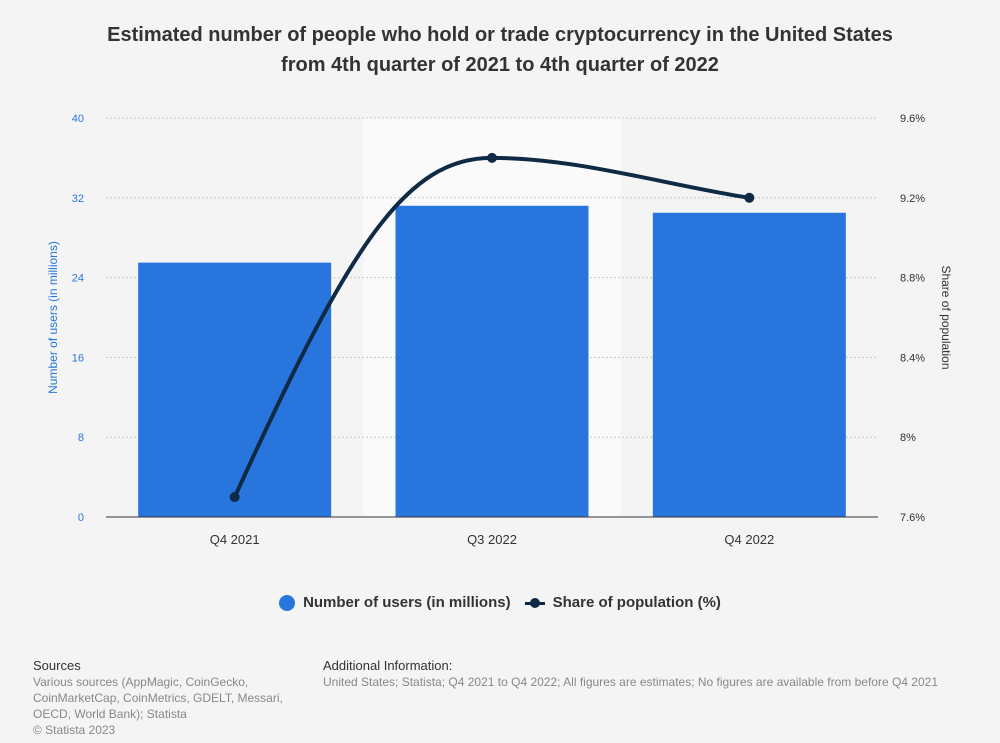  Describe the element at coordinates (912, 199) in the screenshot. I see `y-tick-label-right: 9.2%` at that location.